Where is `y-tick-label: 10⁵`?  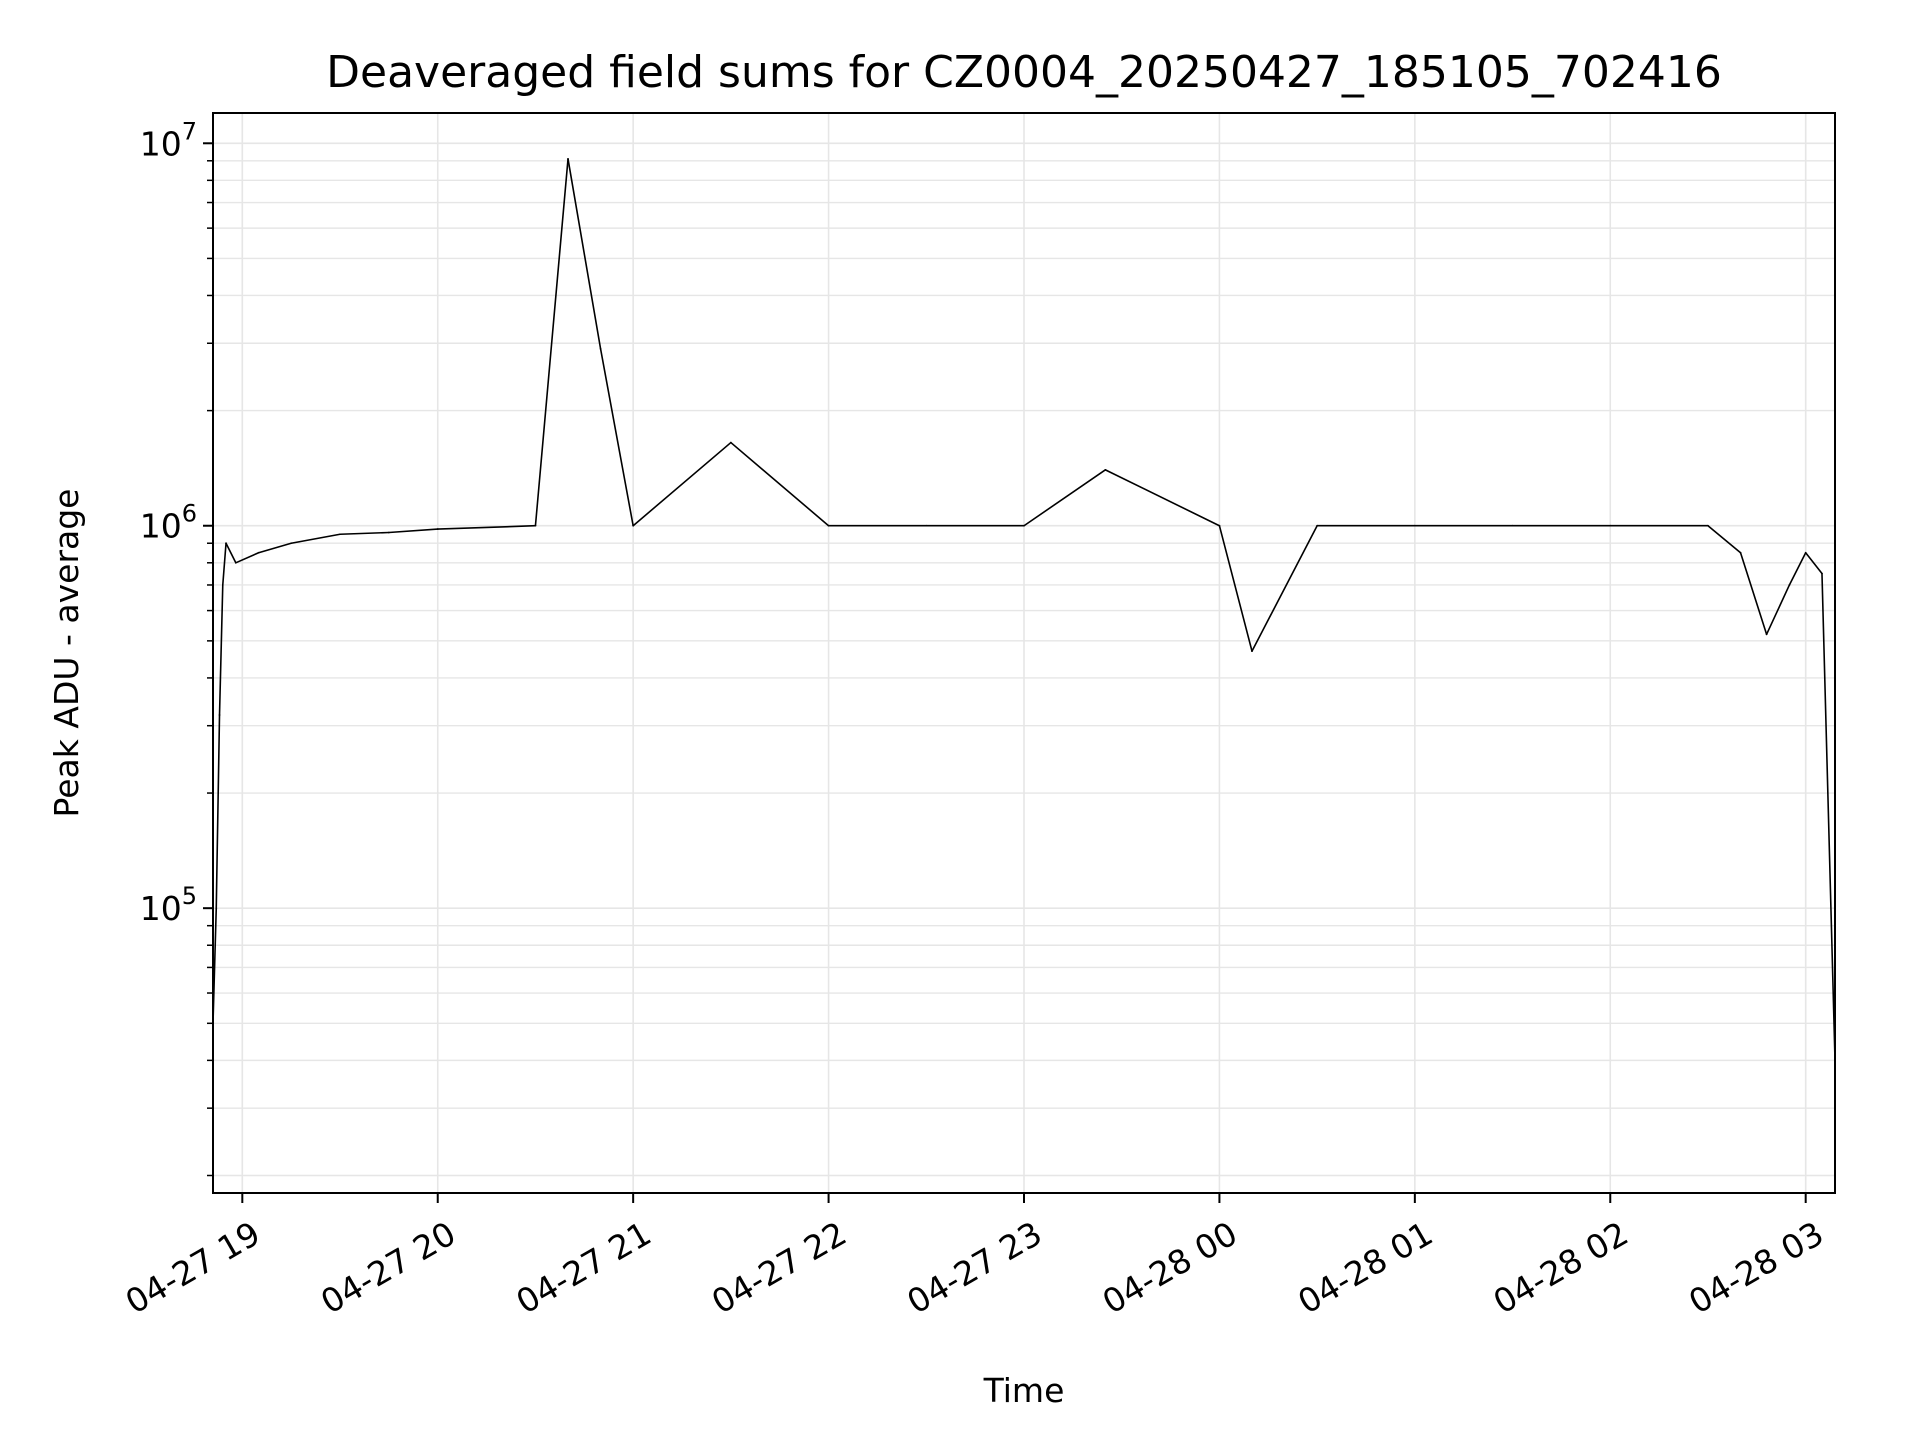 y-tick-label: 10⁵ is located at coordinates (168, 905).